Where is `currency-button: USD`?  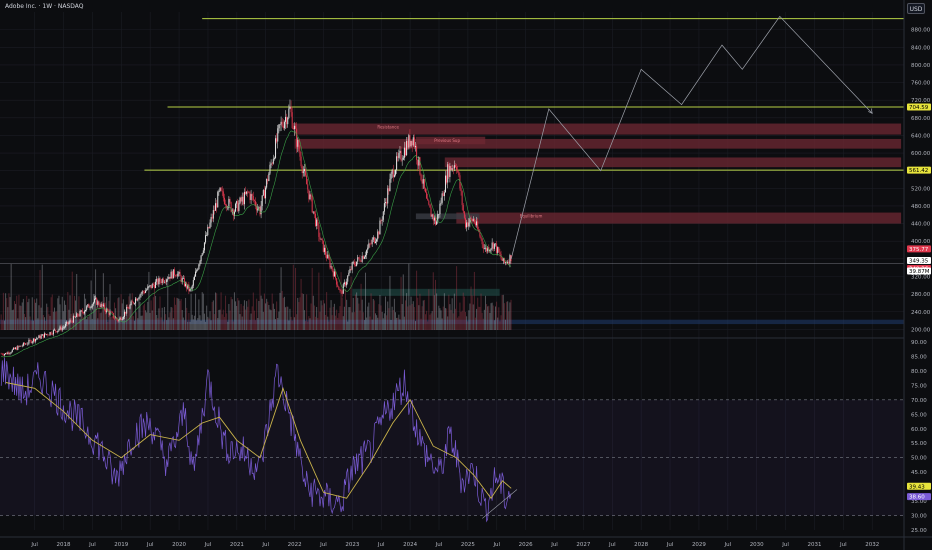 currency-button: USD is located at coordinates (916, 8).